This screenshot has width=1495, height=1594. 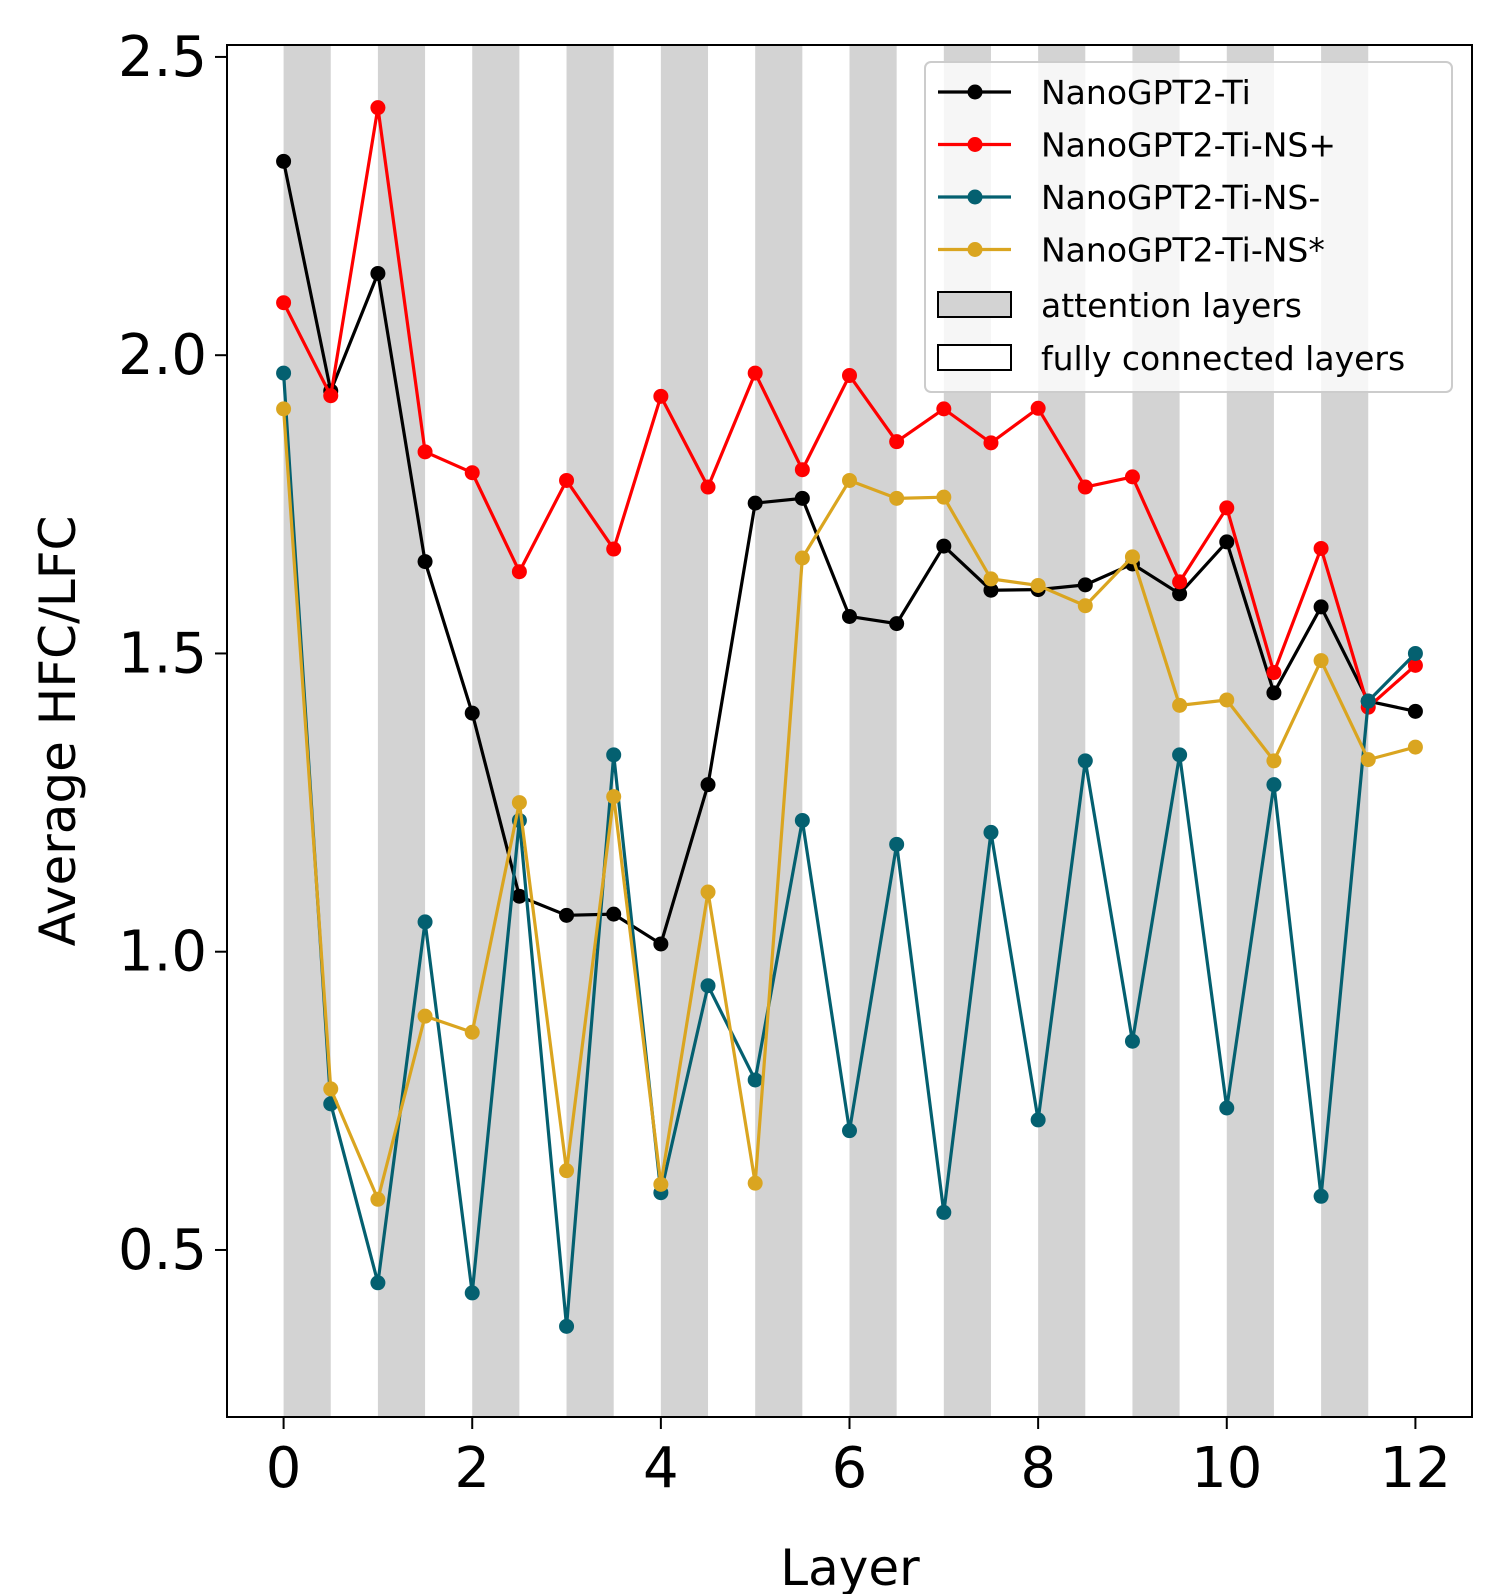 I want to click on x-tick-label-4: 8, so click(x=1038, y=1468).